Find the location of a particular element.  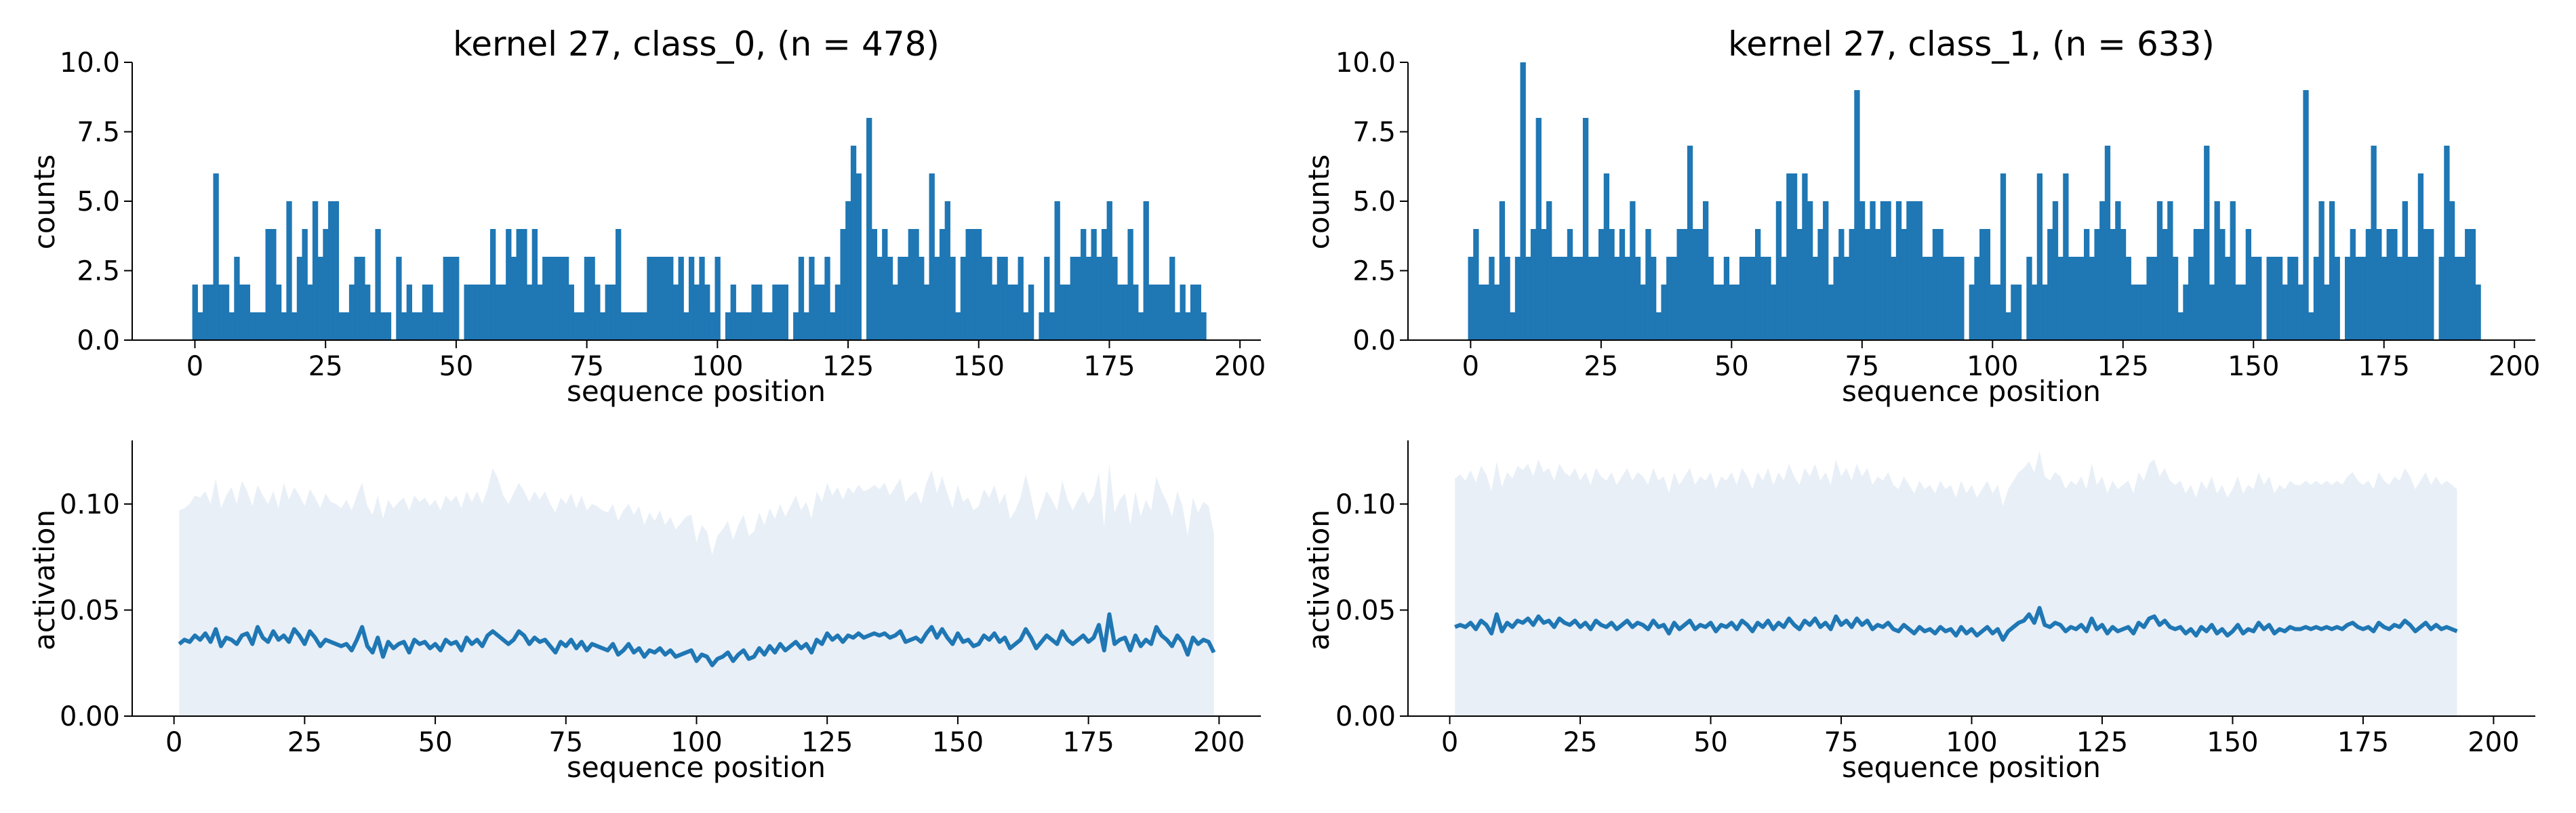

y-tick-label: 0.10 is located at coordinates (1365, 504).